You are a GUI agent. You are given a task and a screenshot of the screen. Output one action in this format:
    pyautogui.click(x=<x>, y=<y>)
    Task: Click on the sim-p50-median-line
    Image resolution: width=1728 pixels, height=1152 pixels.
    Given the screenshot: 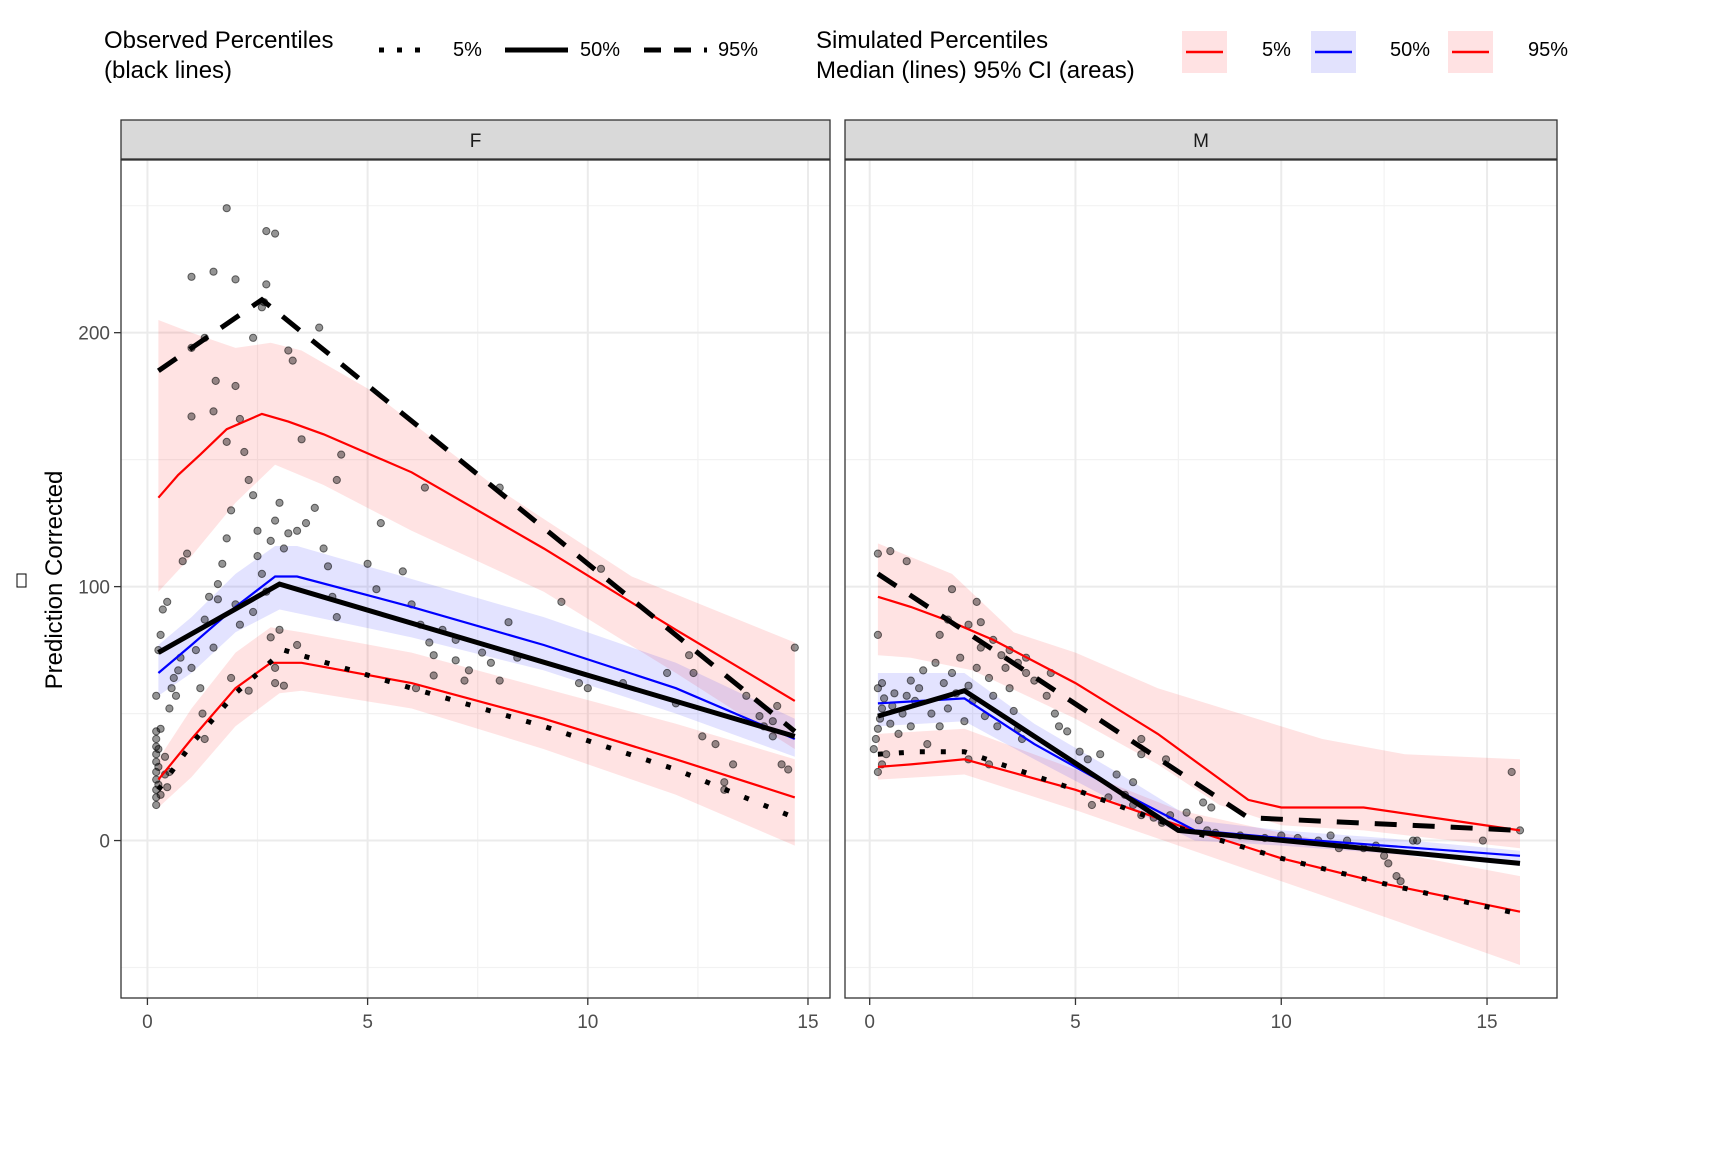 What is the action you would take?
    pyautogui.click(x=476, y=658)
    